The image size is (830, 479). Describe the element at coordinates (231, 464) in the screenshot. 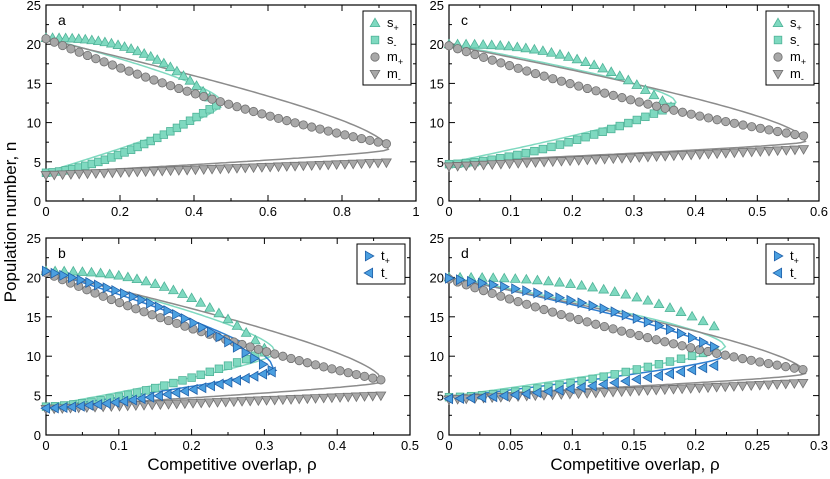

I see `x-axis-title-left: Competitive overlap, ρ` at that location.